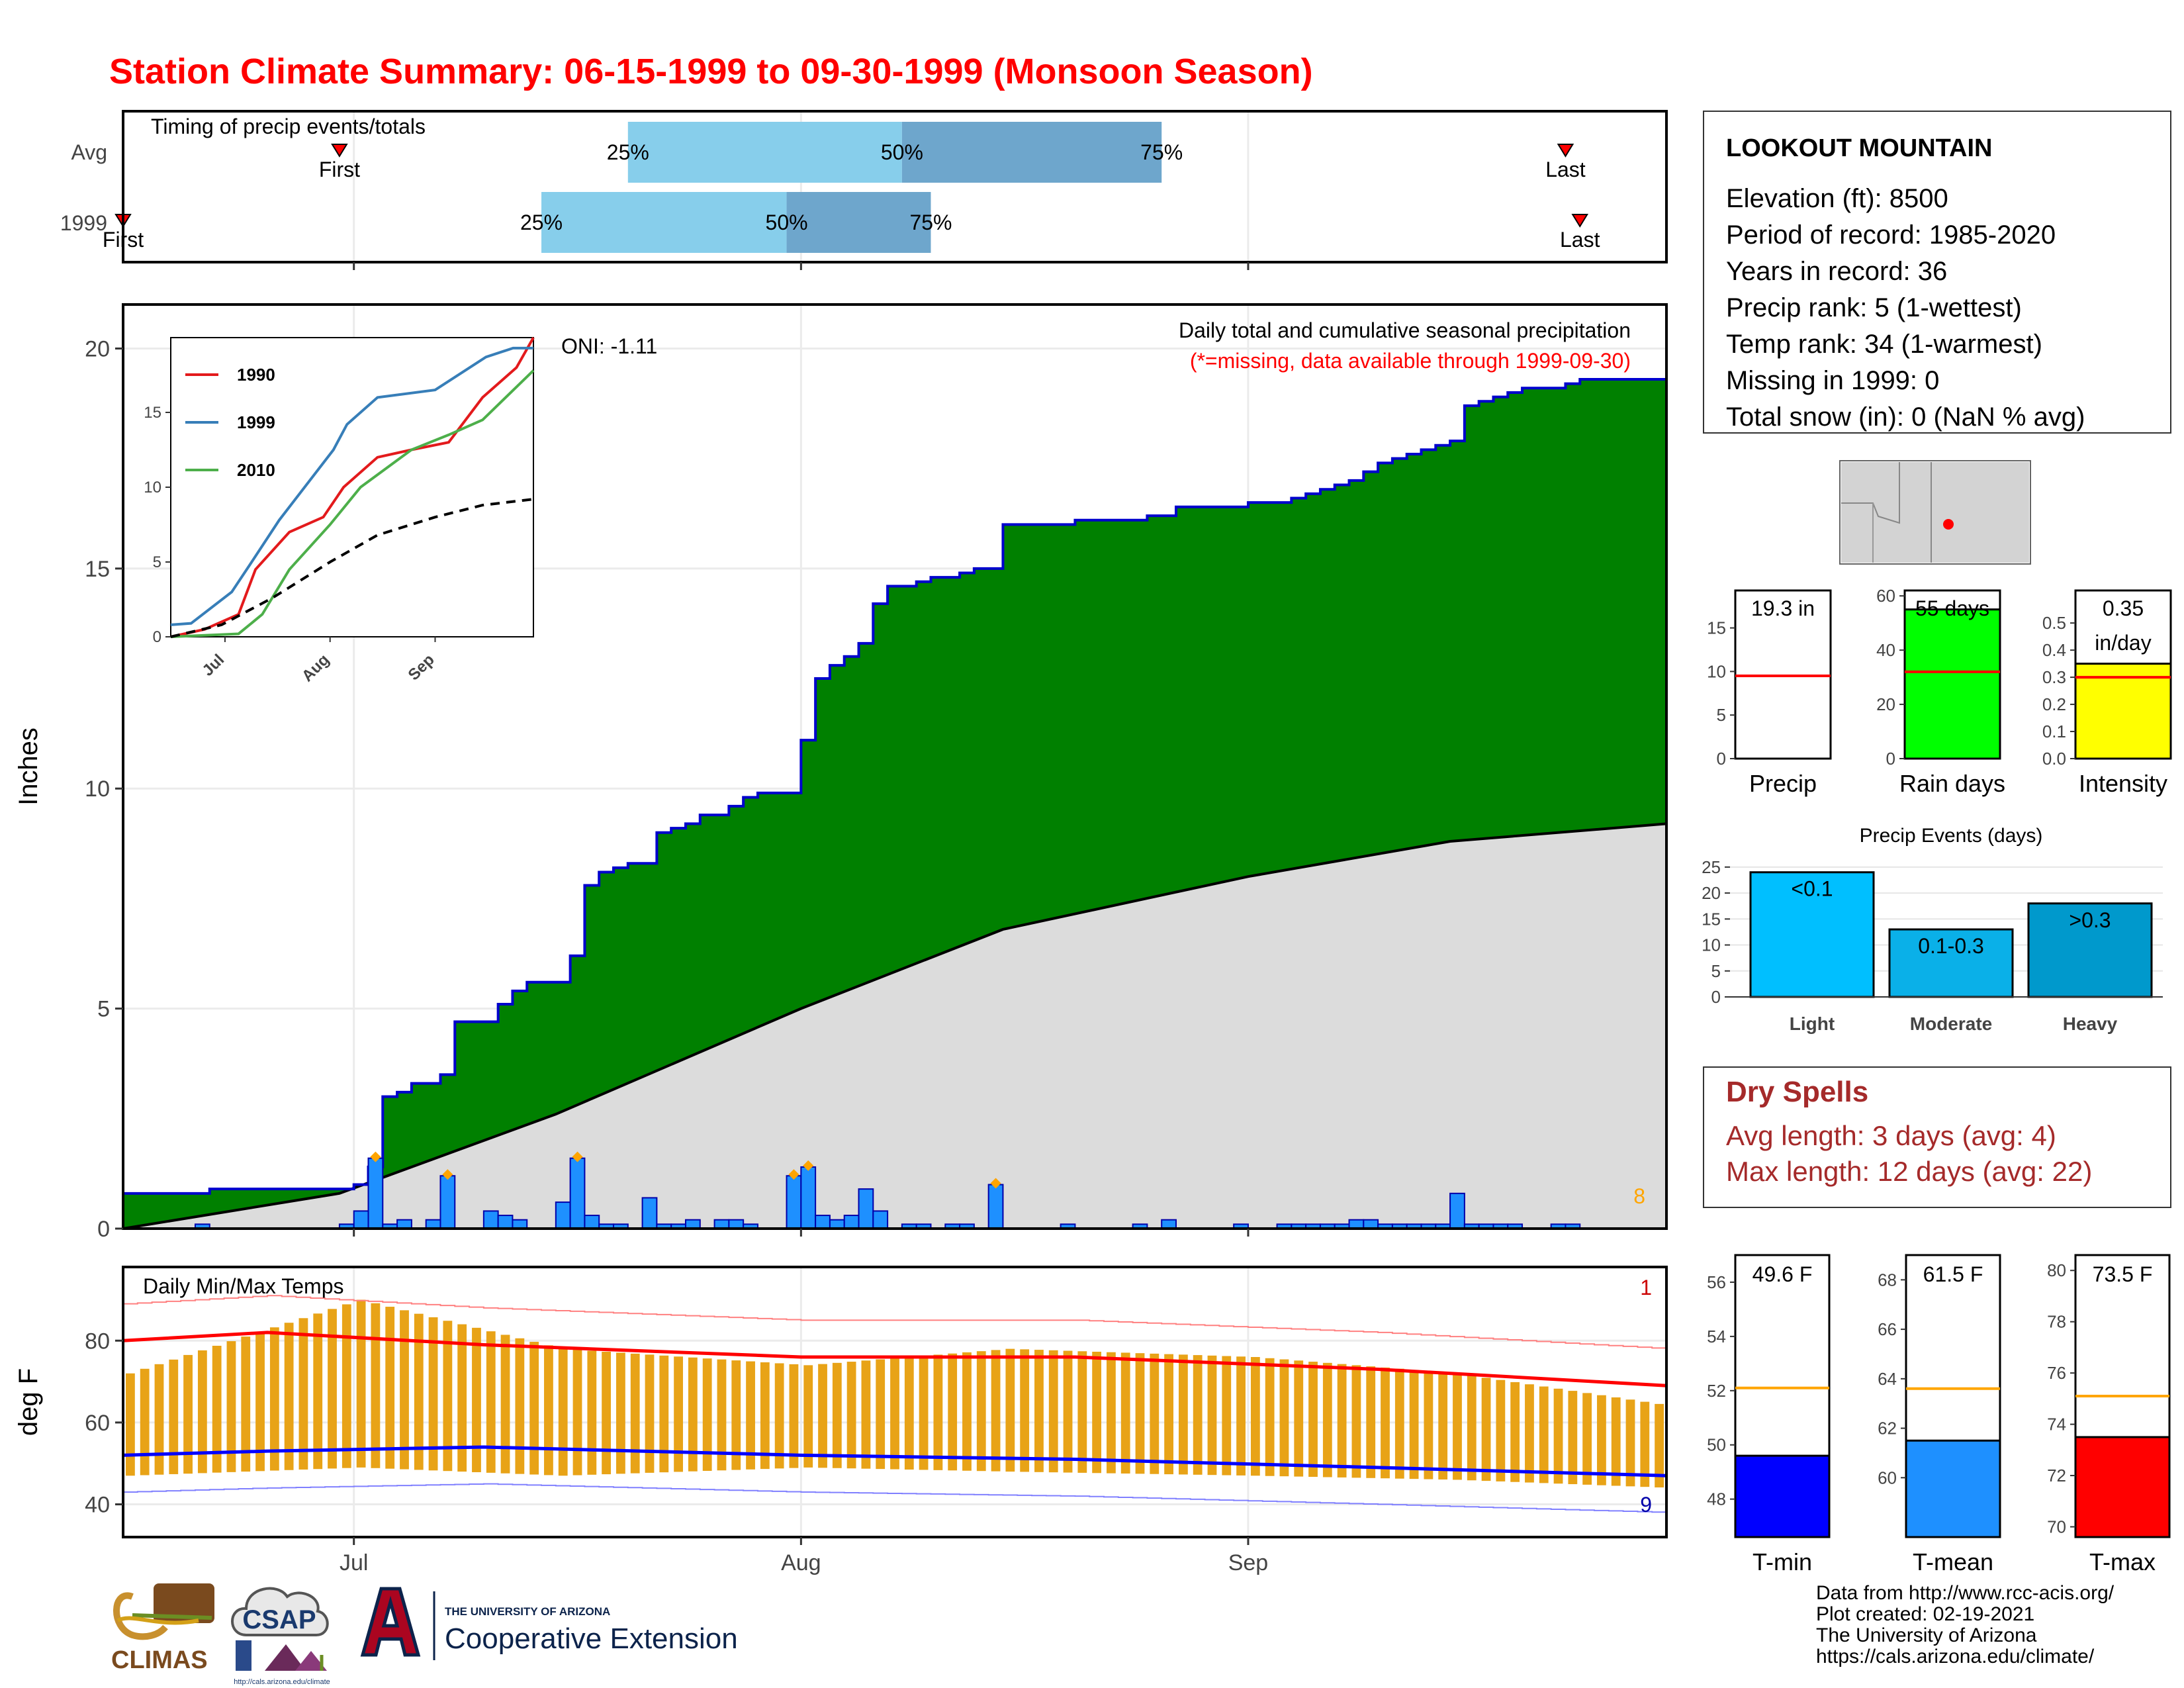 The width and height of the screenshot is (2184, 1688). What do you see at coordinates (1832, 380) in the screenshot?
I see `station-missing: Missing in 1999: 0` at bounding box center [1832, 380].